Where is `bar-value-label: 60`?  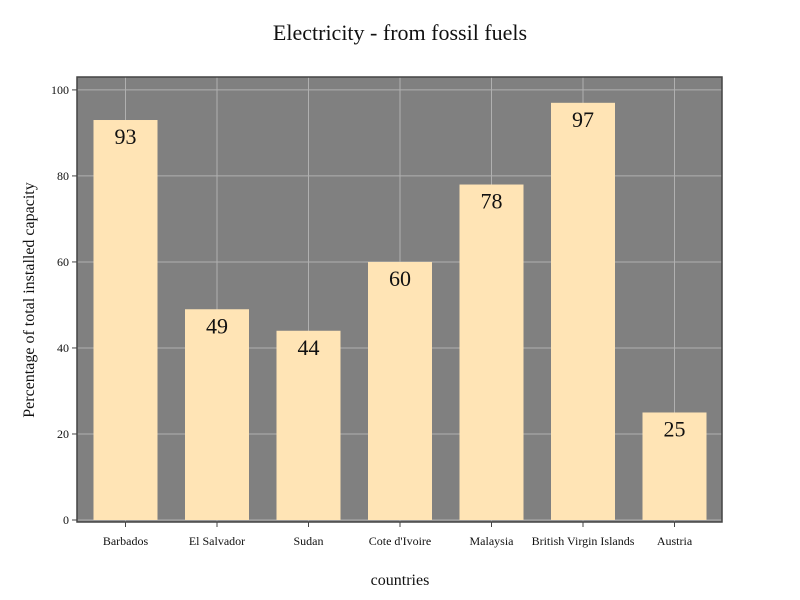 bar-value-label: 60 is located at coordinates (400, 278).